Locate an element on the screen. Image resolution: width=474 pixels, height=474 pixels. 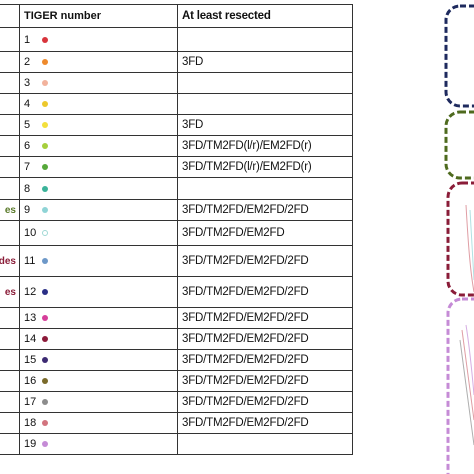
table-row: 16 3FD/TM2FD/EM2FD/2FD is located at coordinates (176, 381).